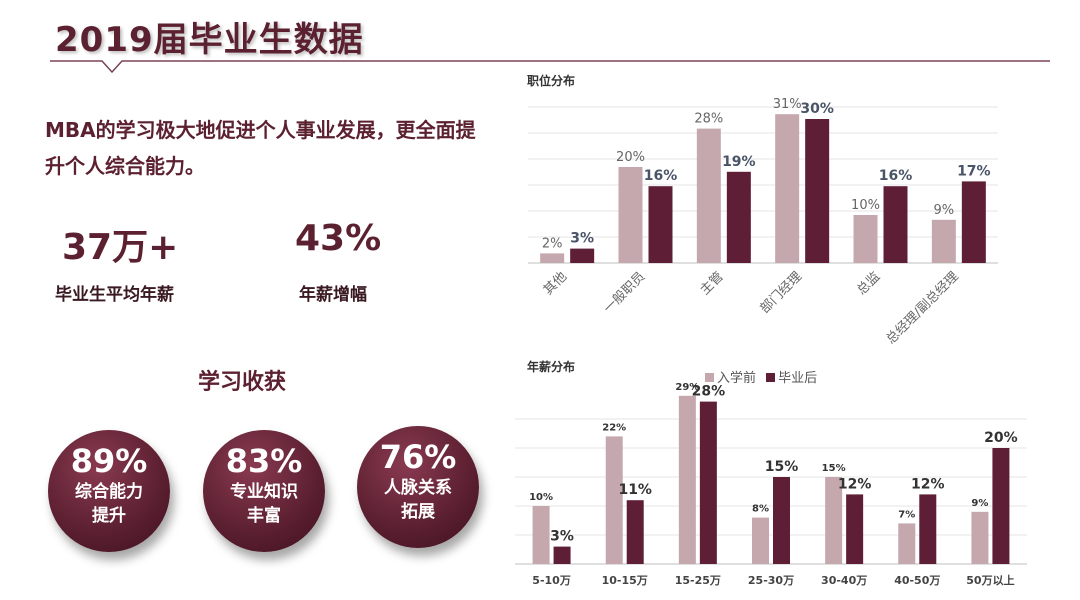 The width and height of the screenshot is (1080, 600). What do you see at coordinates (709, 377) in the screenshot?
I see `legend-swatch-before` at bounding box center [709, 377].